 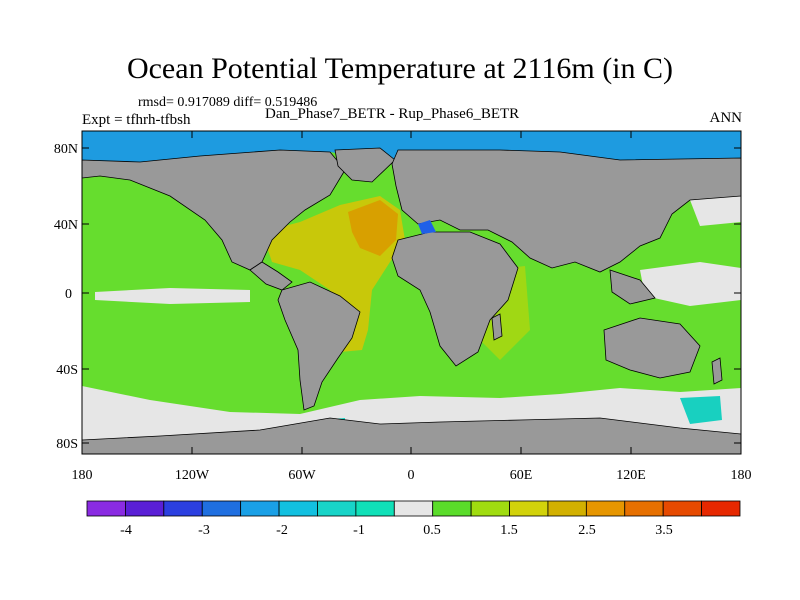 What do you see at coordinates (690, 284) in the screenshot?
I see `nz-patch-west-pacific` at bounding box center [690, 284].